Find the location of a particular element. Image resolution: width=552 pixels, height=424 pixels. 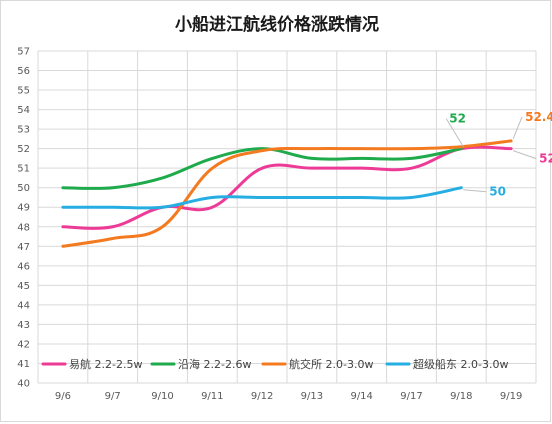

y-tick-label: 52 is located at coordinates (23, 149).